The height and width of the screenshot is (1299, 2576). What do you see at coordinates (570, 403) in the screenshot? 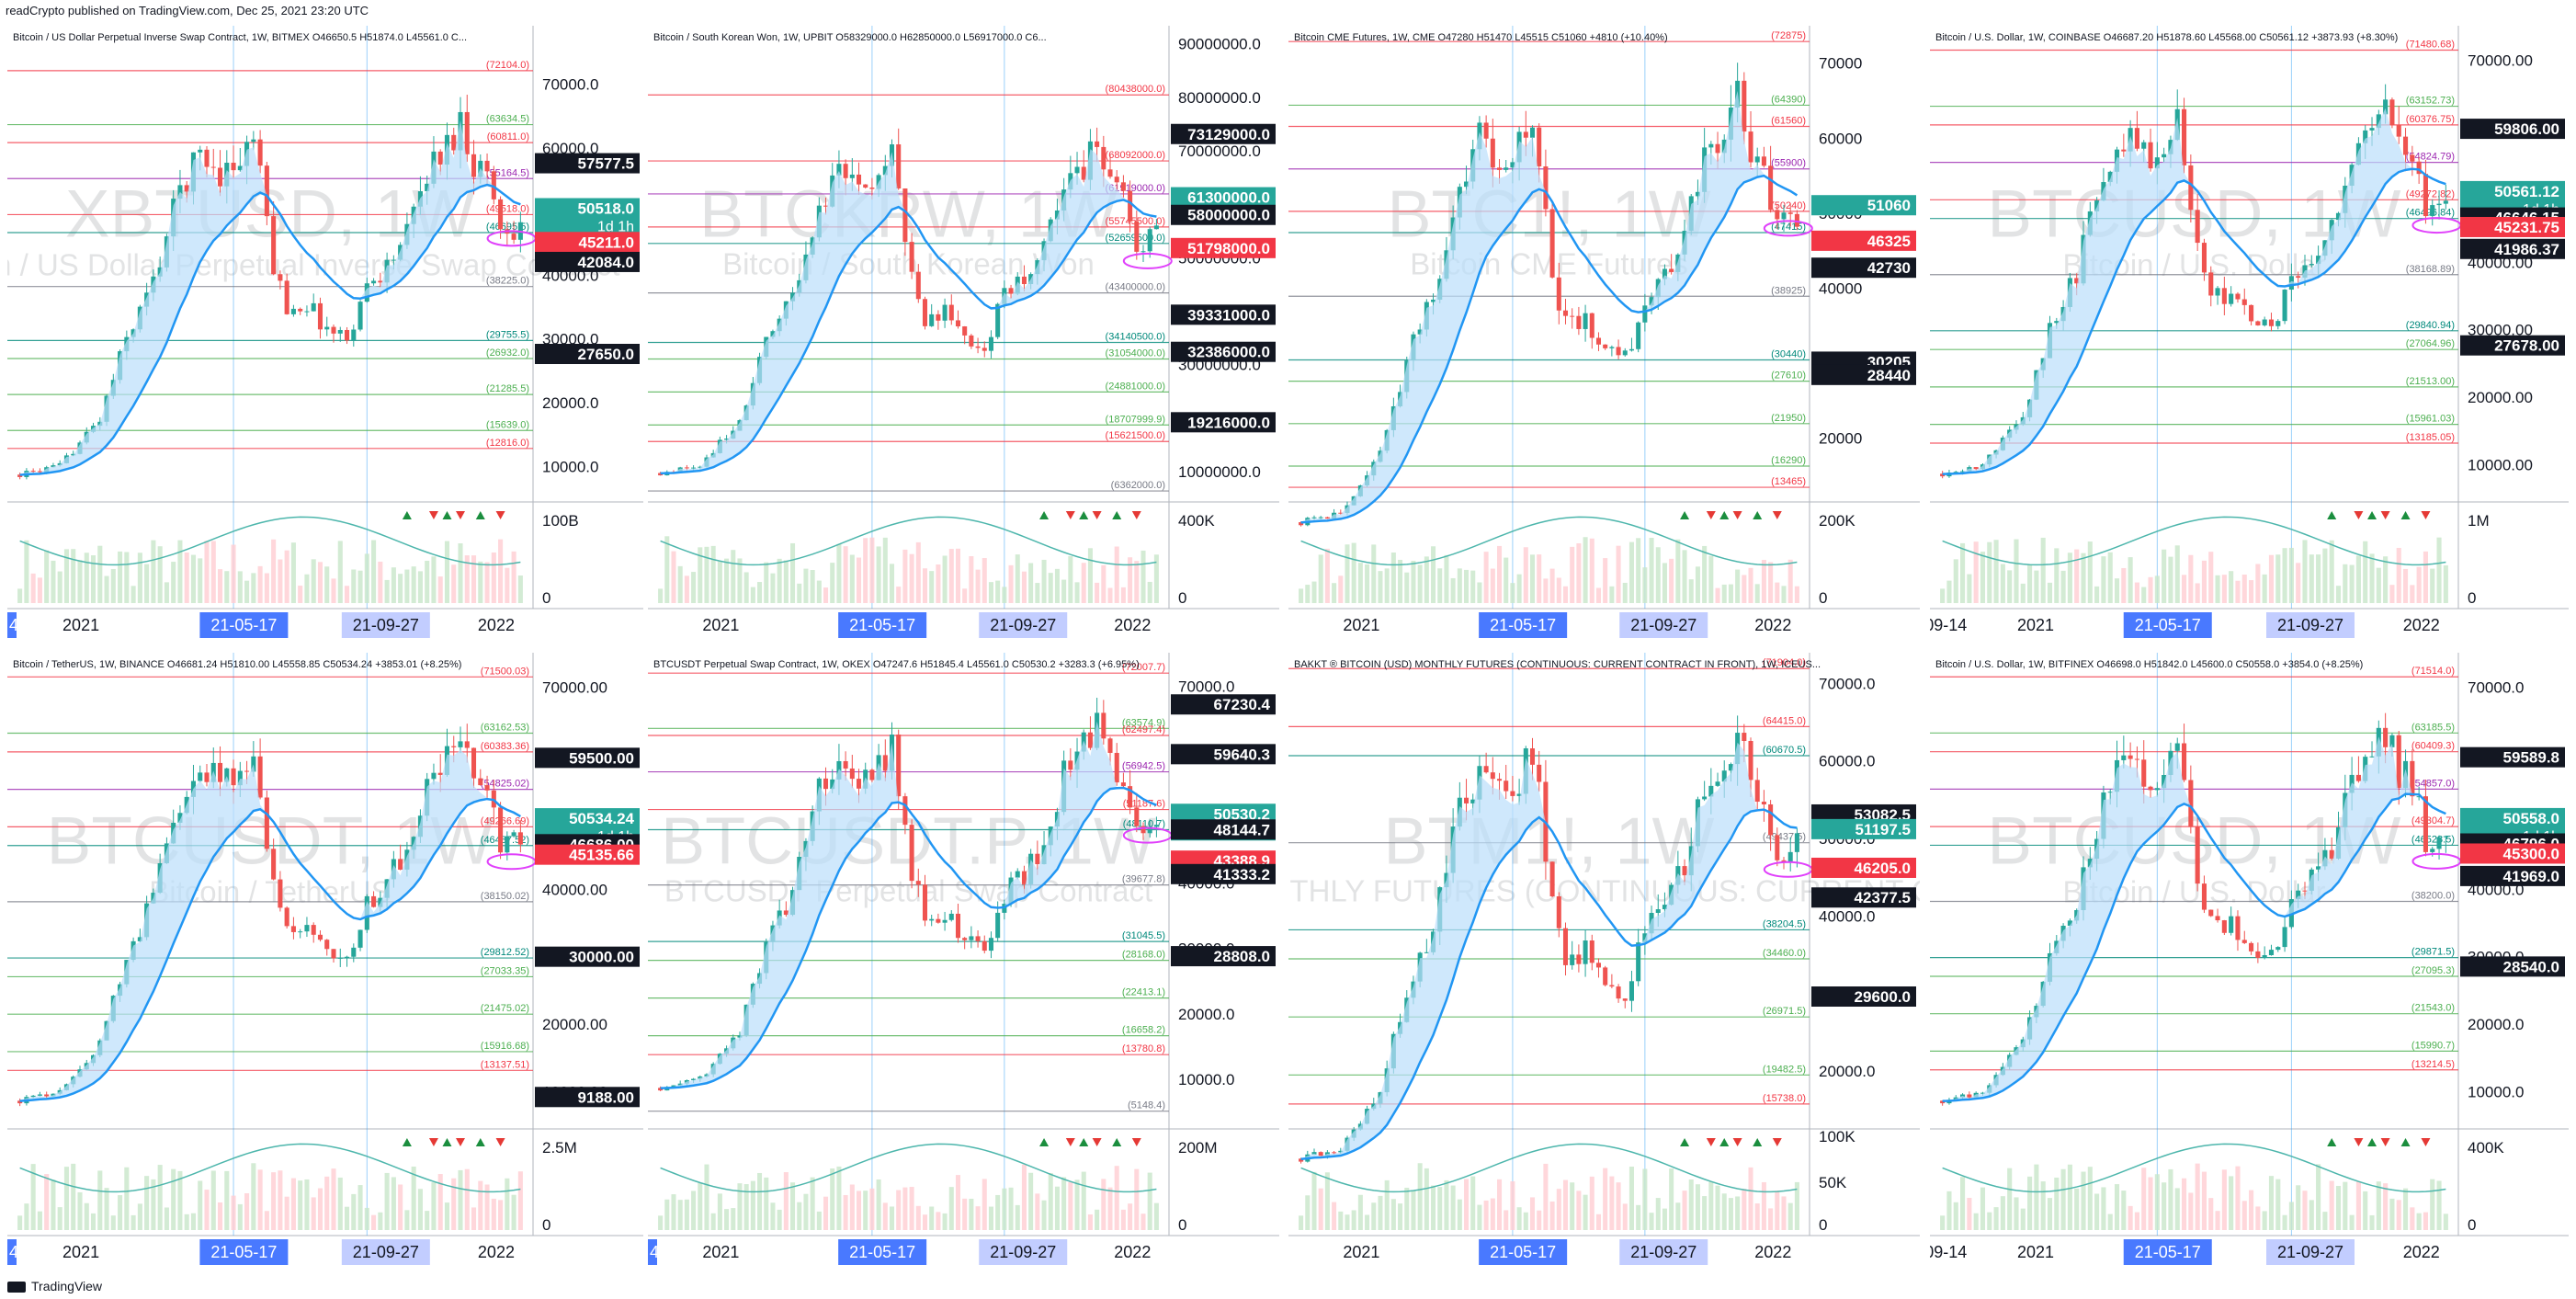
I see `y-tick-label: 20000.0` at bounding box center [570, 403].